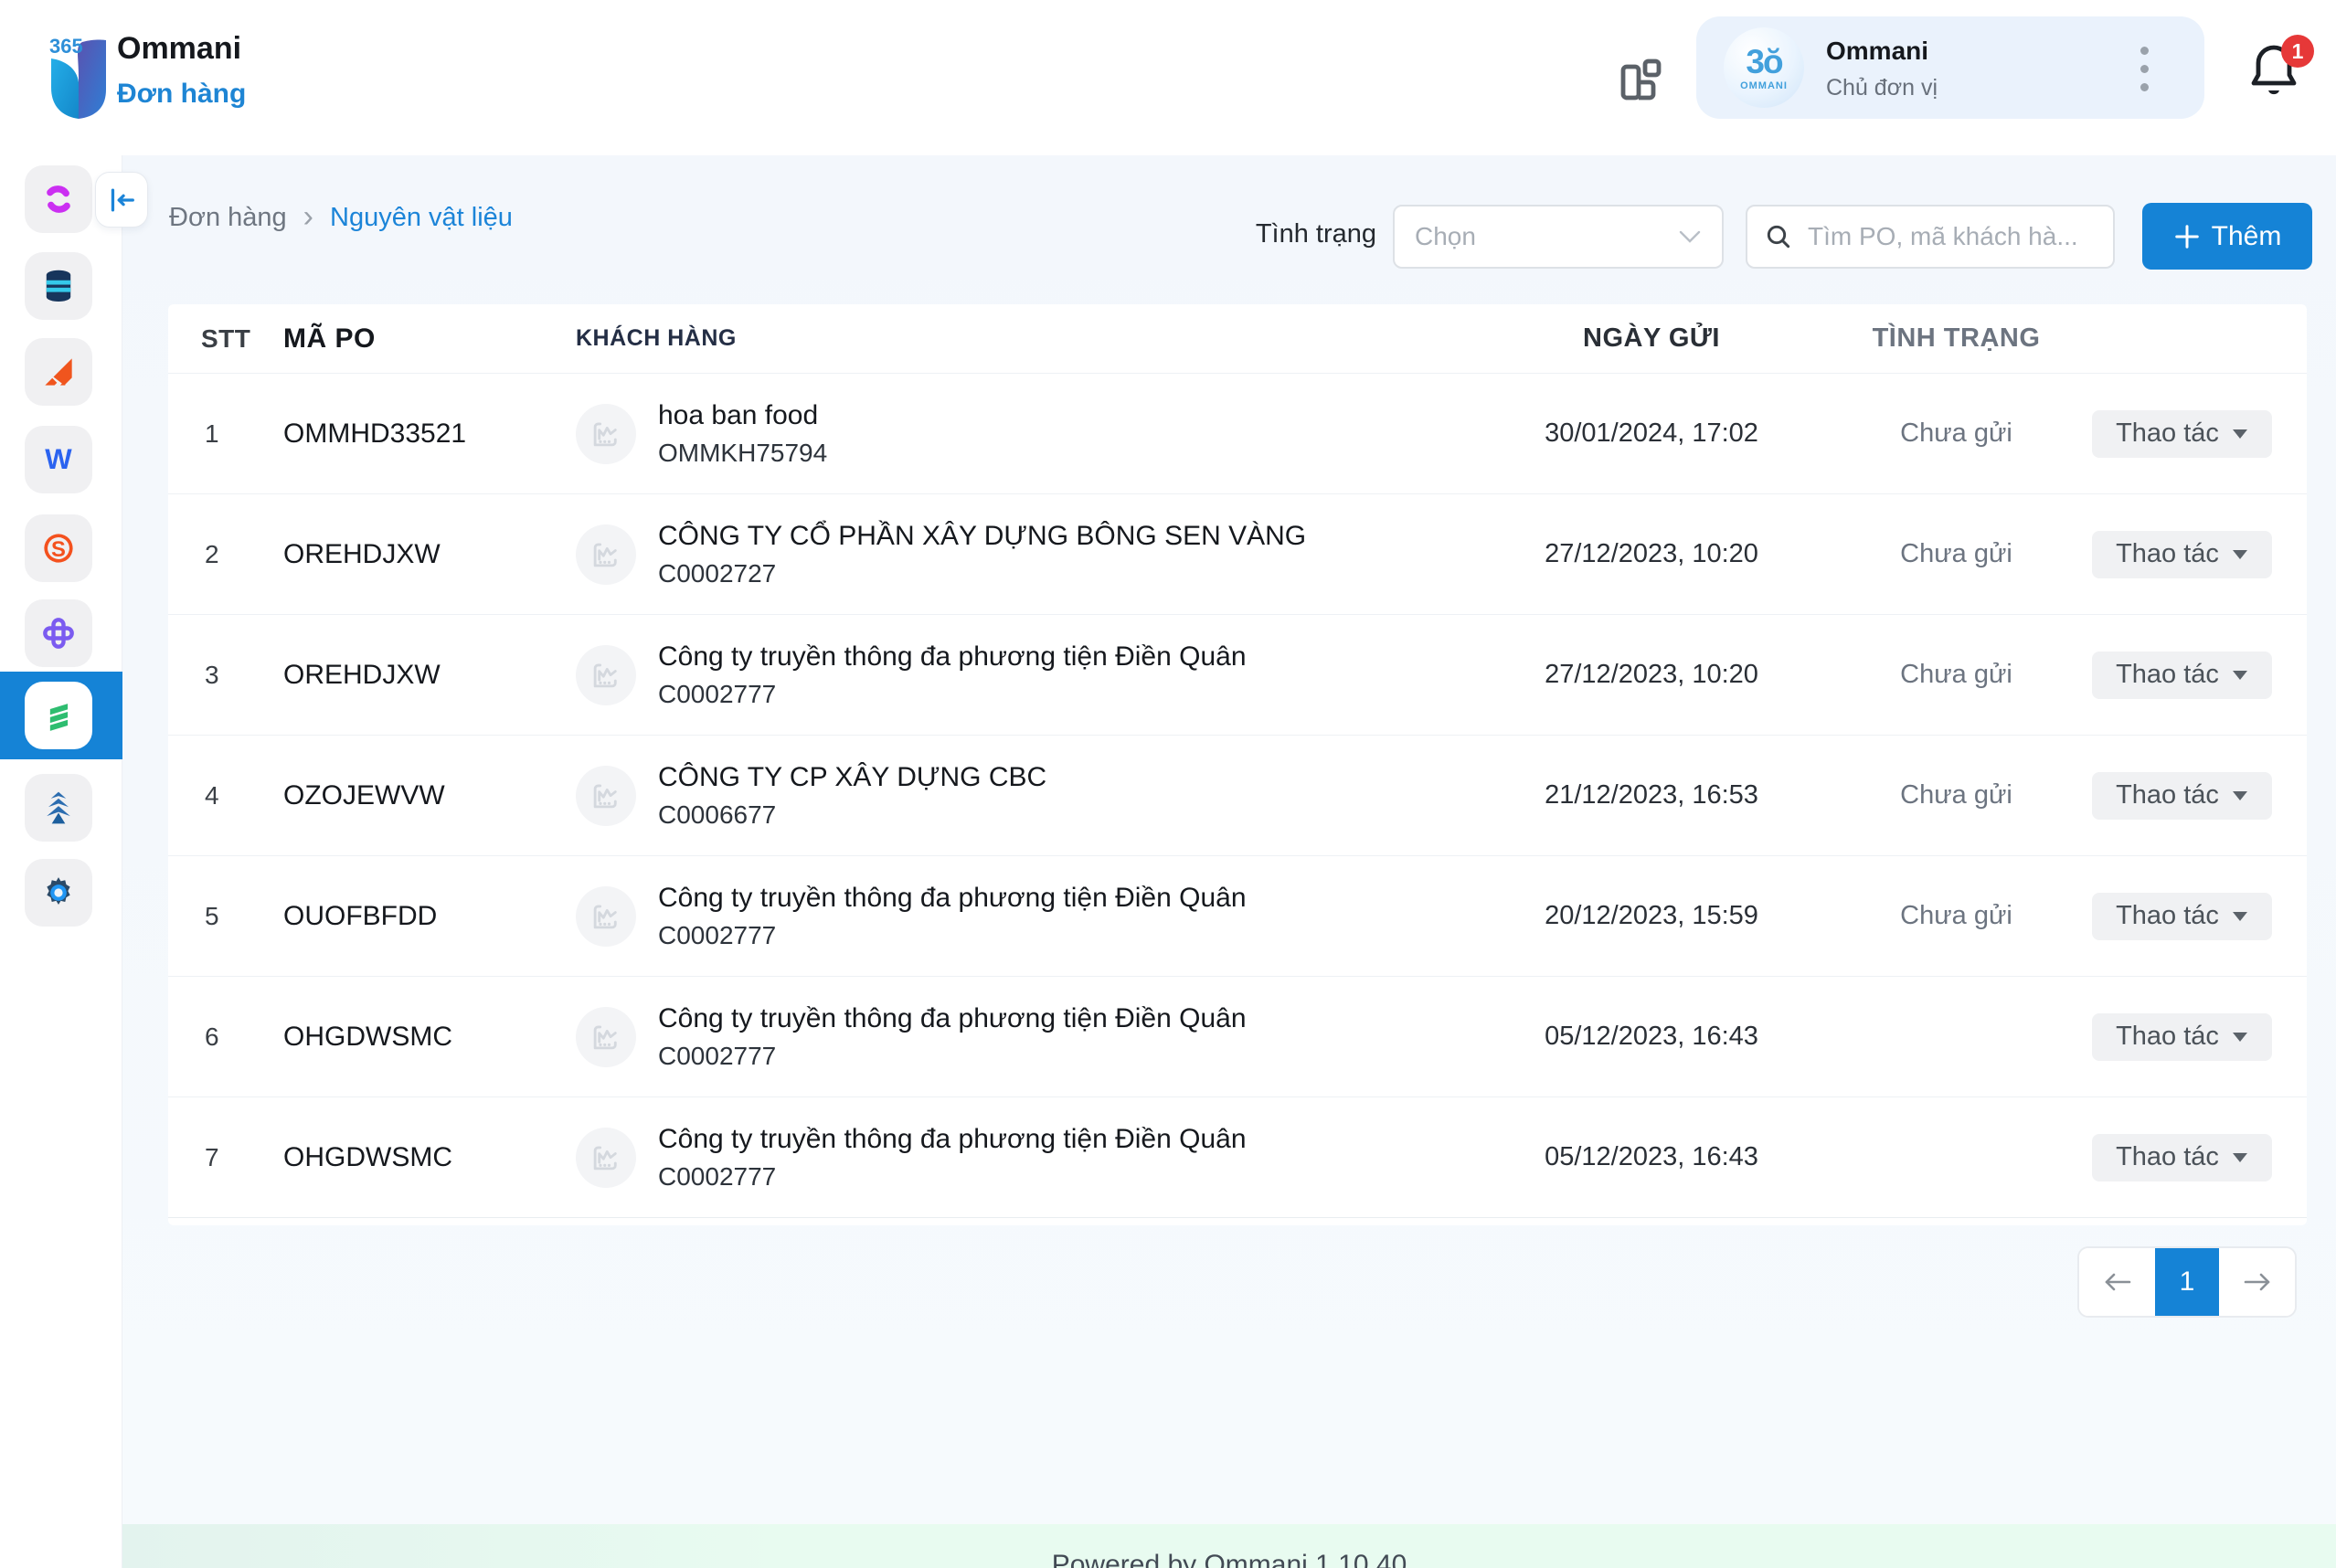 The image size is (2336, 1568). What do you see at coordinates (656, 338) in the screenshot?
I see `col-header-customer: KHÁCH HÀNG` at bounding box center [656, 338].